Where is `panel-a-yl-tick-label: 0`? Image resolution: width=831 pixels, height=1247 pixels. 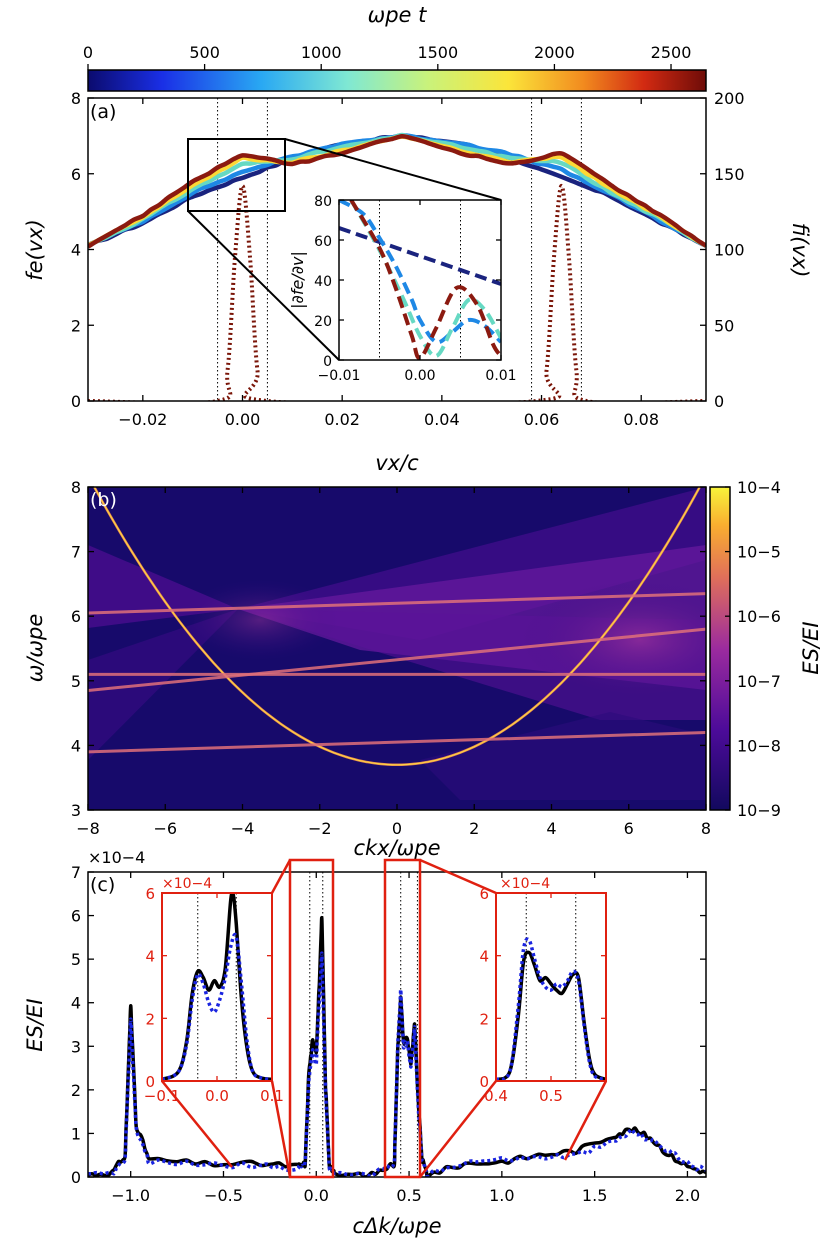 panel-a-yl-tick-label: 0 is located at coordinates (76, 401).